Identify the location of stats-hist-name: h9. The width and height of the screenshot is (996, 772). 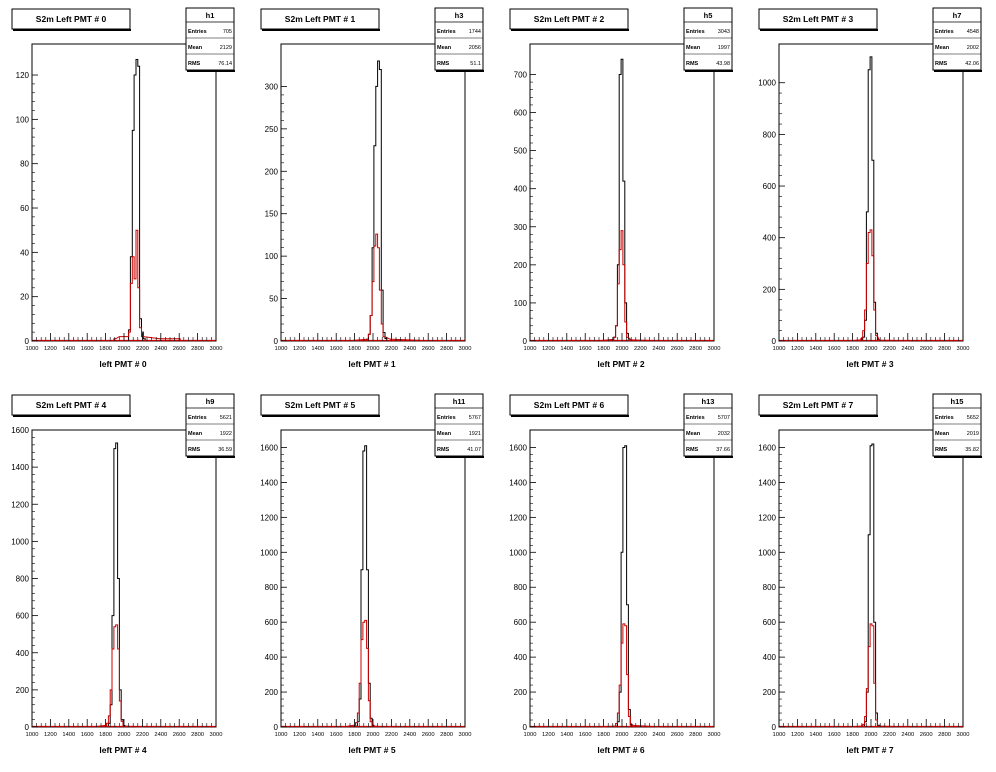
(210, 401).